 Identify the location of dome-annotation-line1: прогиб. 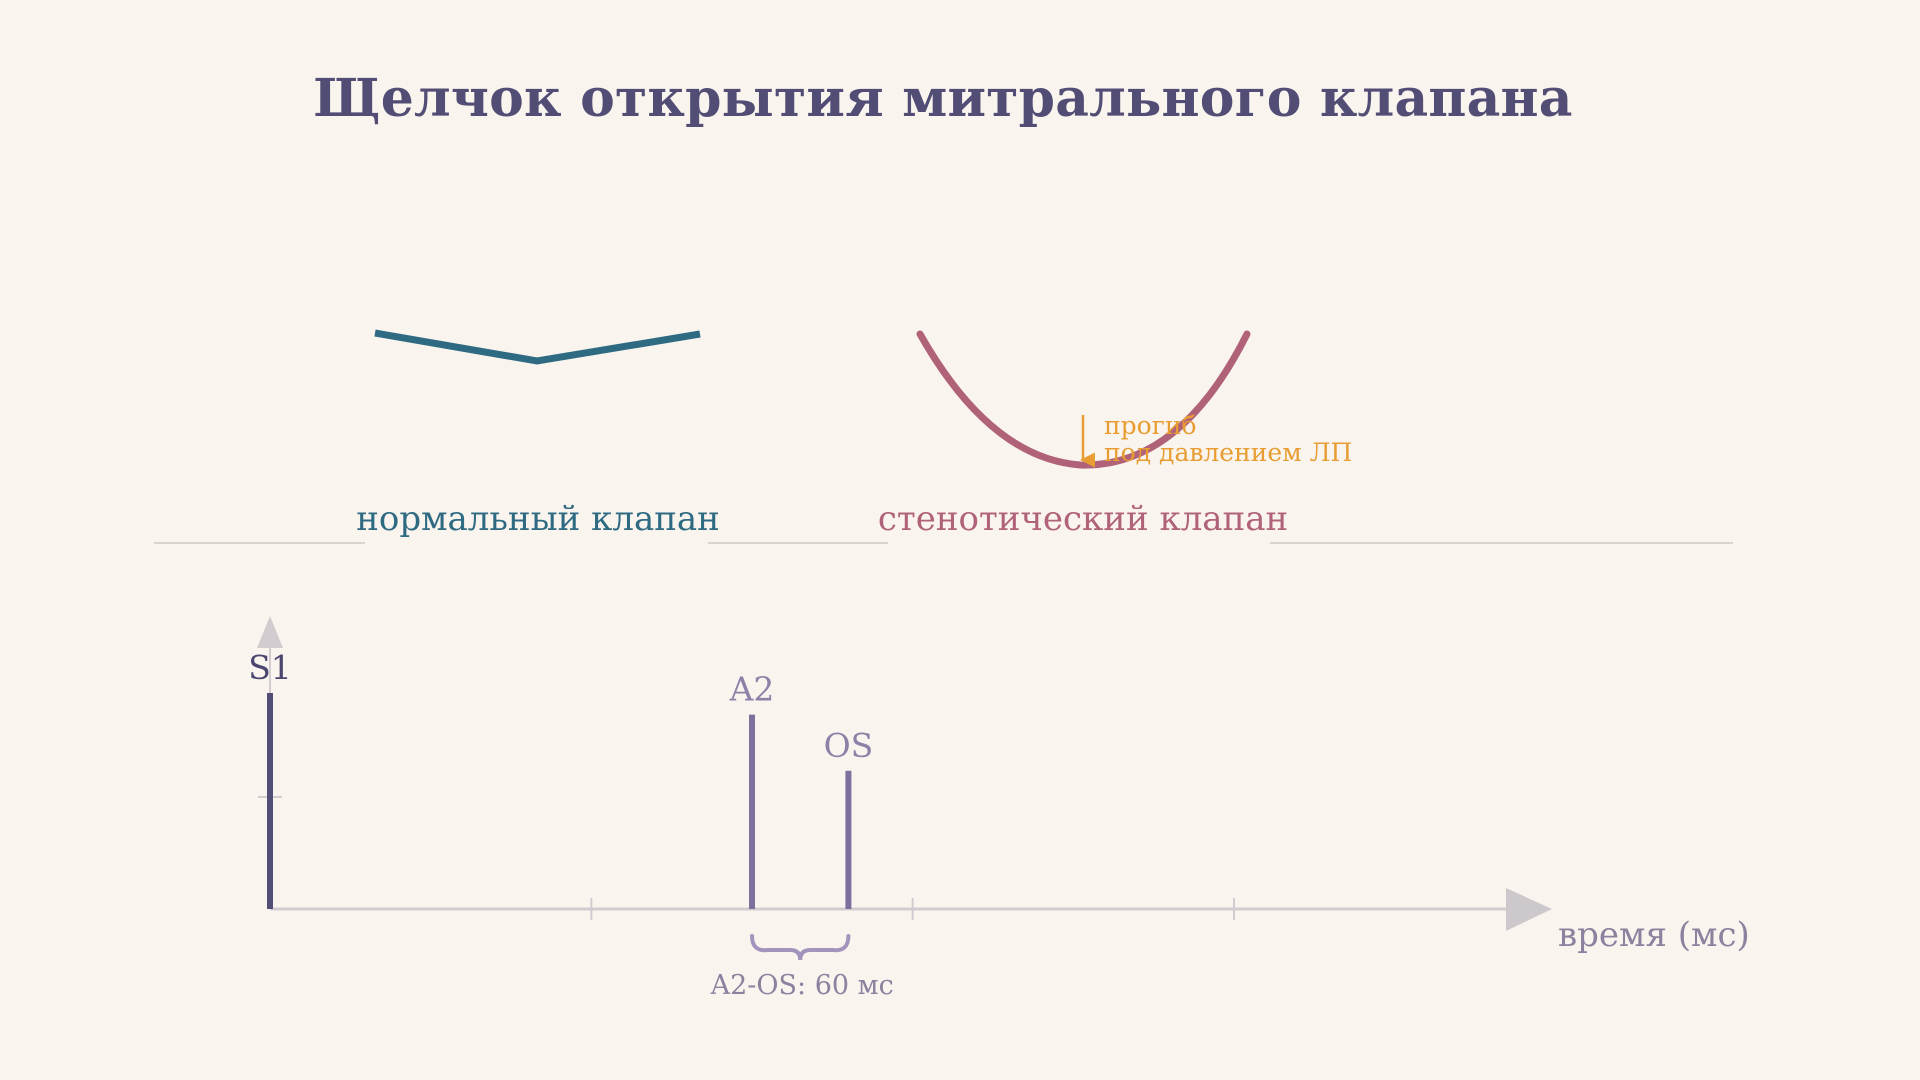
(1150, 425).